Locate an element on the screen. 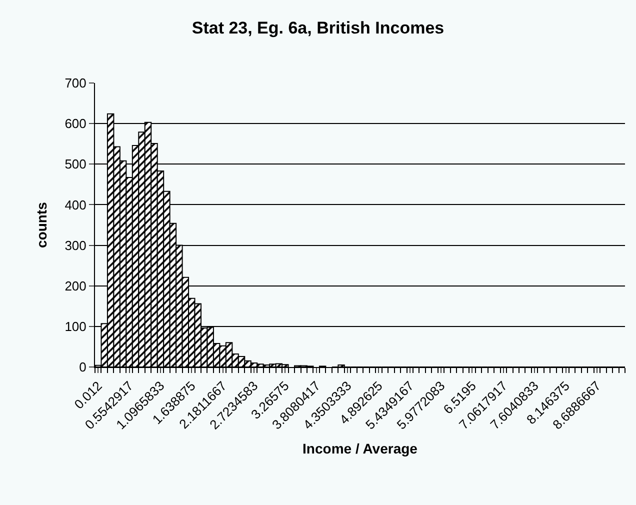 The height and width of the screenshot is (505, 636). y-tick-label: 500 is located at coordinates (75, 164).